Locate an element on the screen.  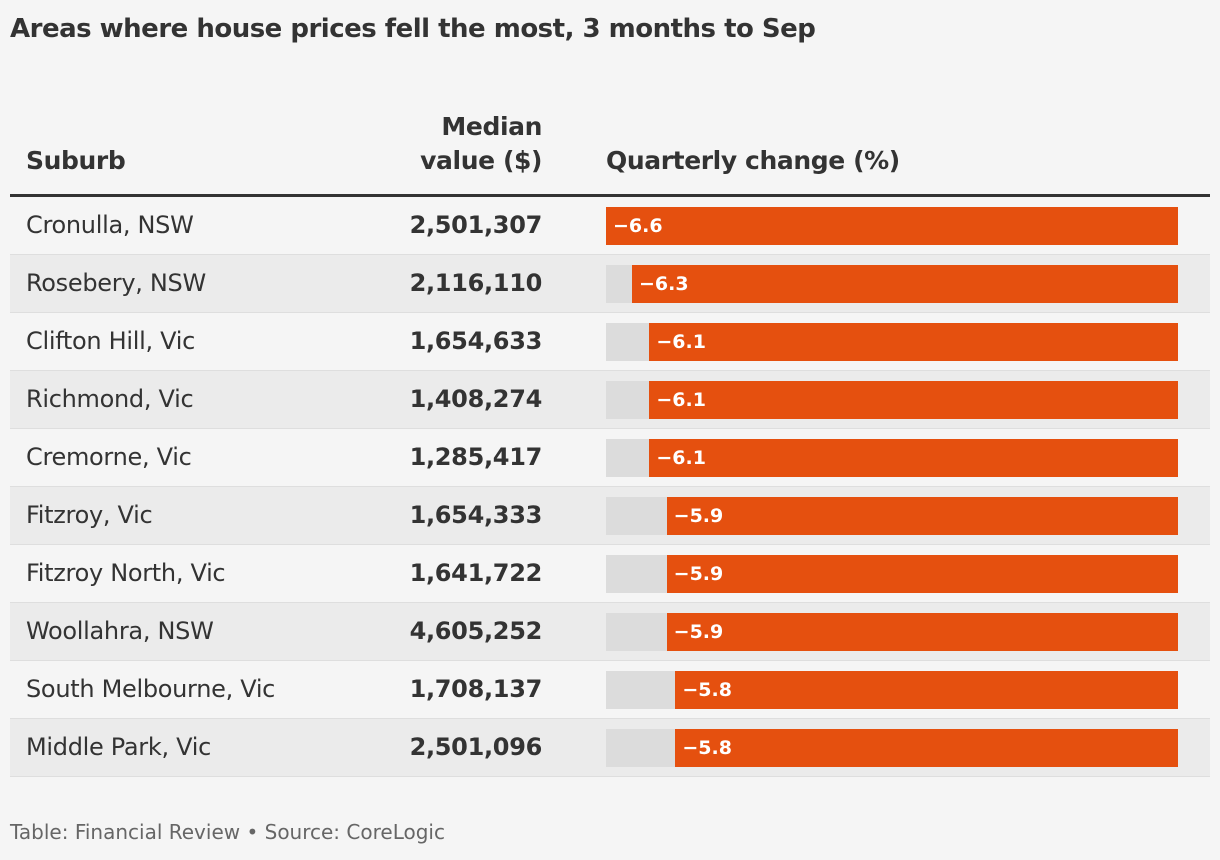
table-row: Middle Park, Vic 2,501,096 −5.8 is located at coordinates (610, 748).